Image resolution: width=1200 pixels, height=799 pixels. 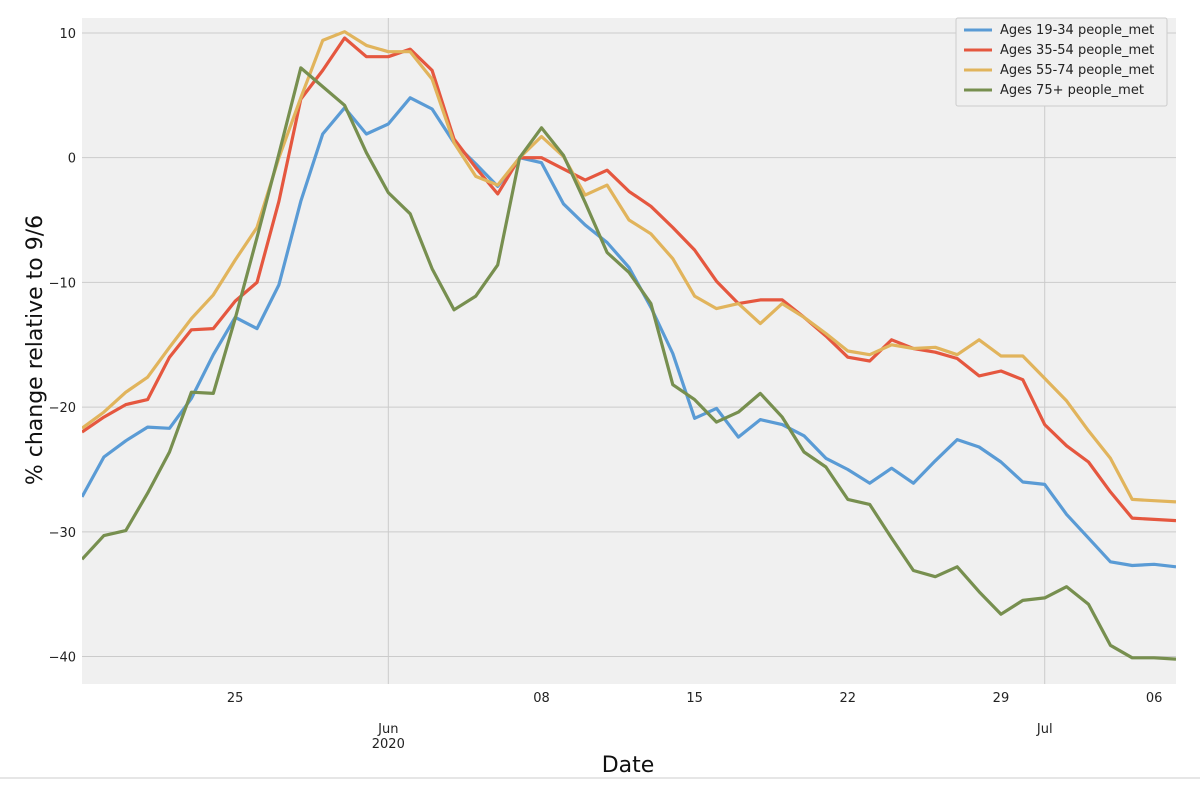 What do you see at coordinates (1072, 90) in the screenshot?
I see `legend-label: Ages 75+ people_met` at bounding box center [1072, 90].